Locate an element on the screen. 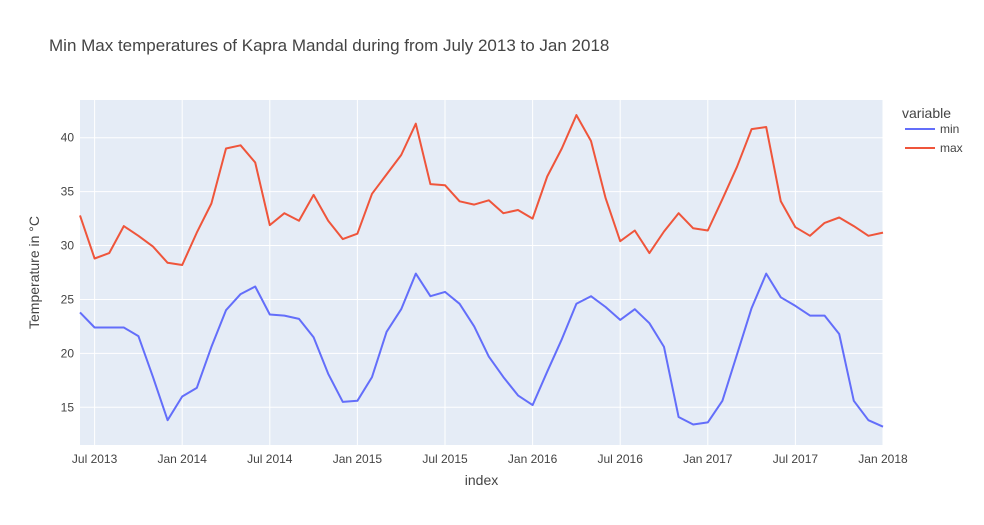  y-tick-label: 35 is located at coordinates (68, 192).